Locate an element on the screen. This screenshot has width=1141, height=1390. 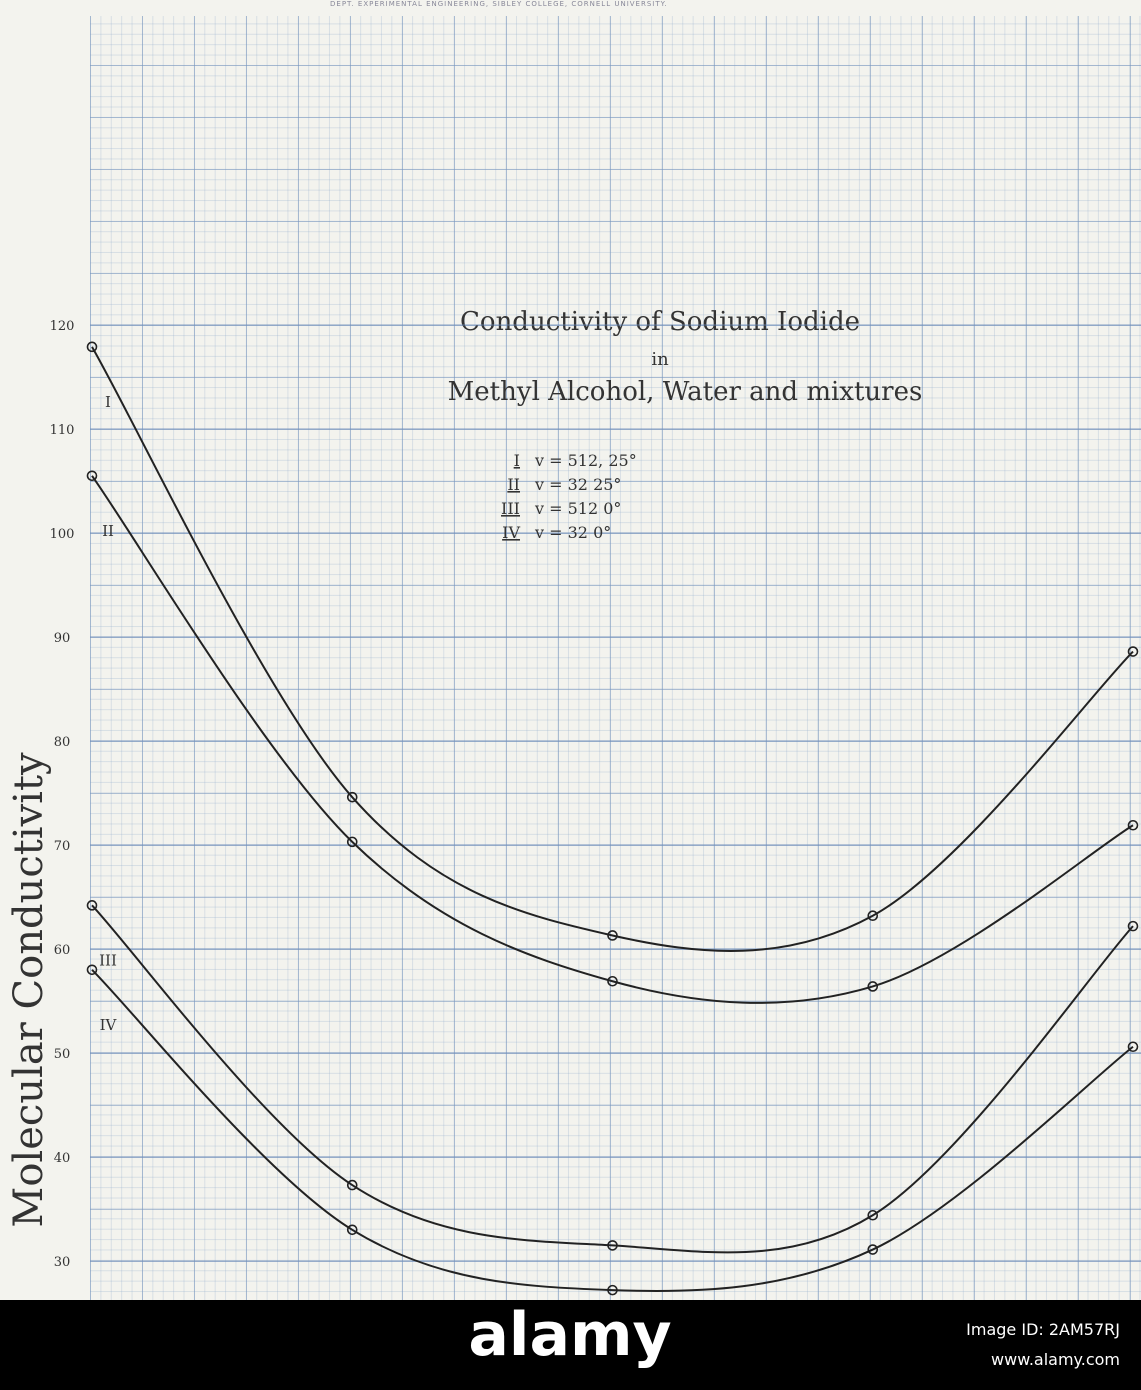
y-tick-label: 110 is located at coordinates (62, 430).